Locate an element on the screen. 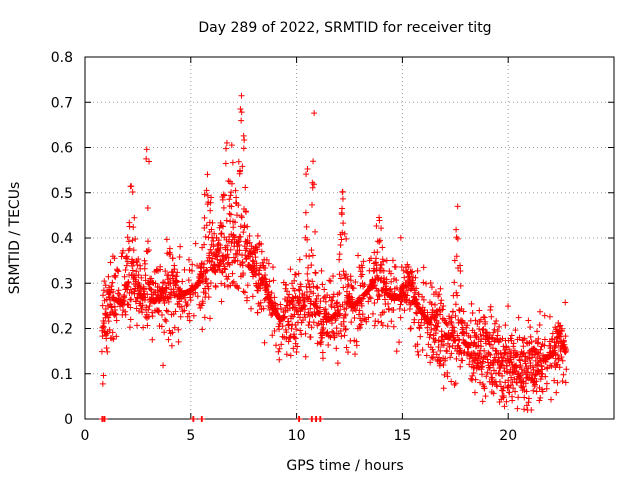 The width and height of the screenshot is (640, 480). x-tick-label-0: 0 is located at coordinates (85, 436).